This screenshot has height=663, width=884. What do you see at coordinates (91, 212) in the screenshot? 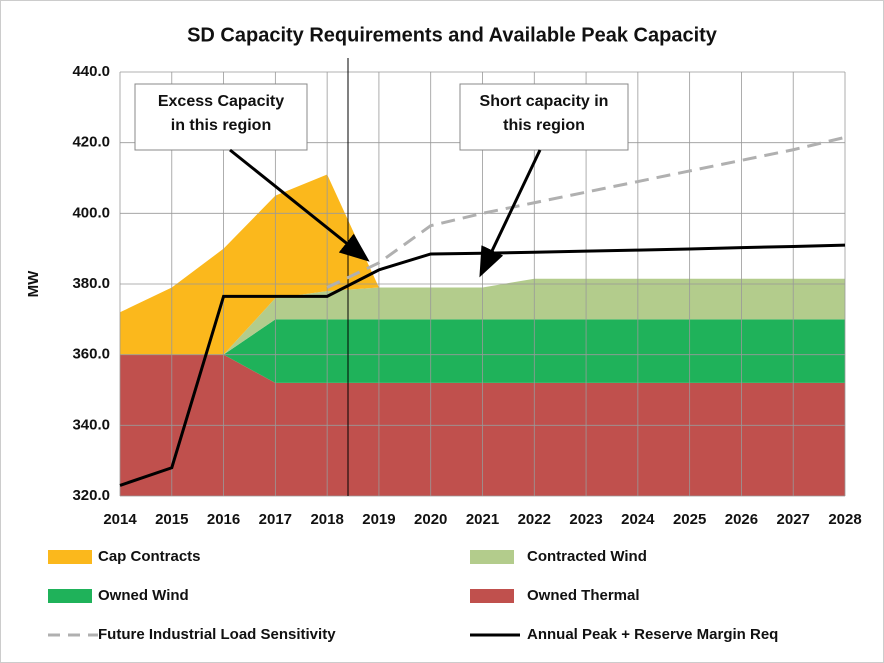
I see `y-tick-label: 400.0` at bounding box center [91, 212].